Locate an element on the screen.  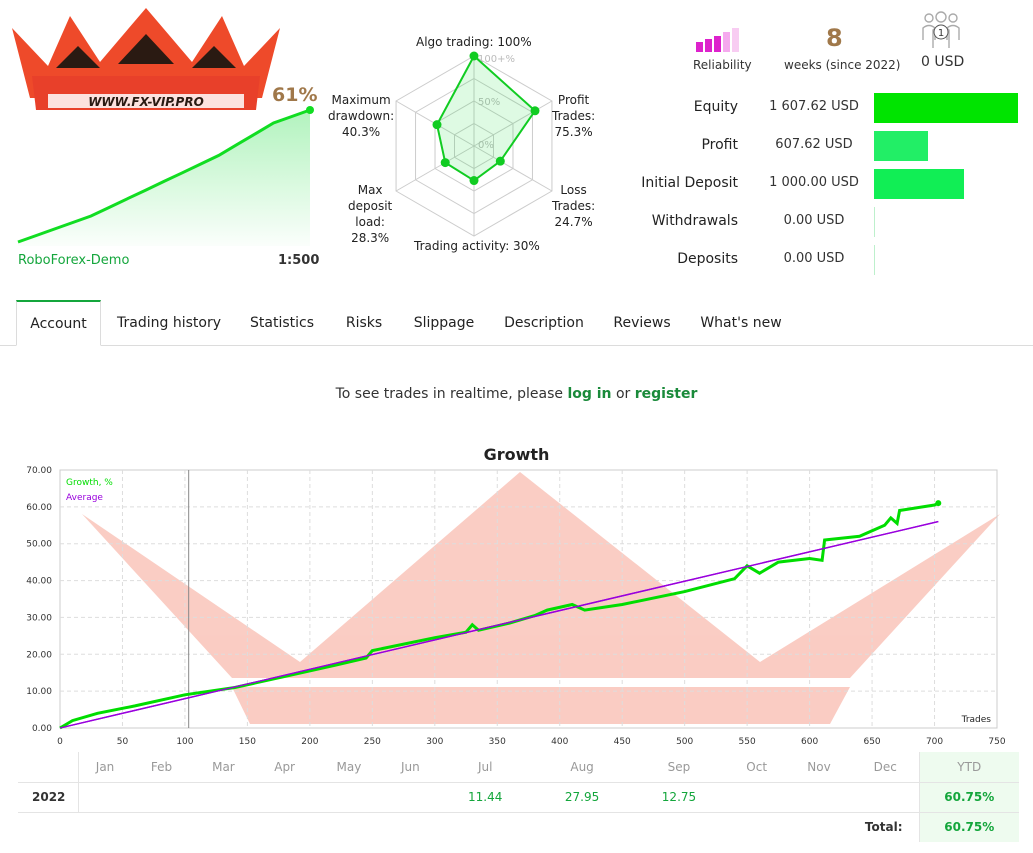
fx-vip-logo: WWW.FX-VIP.PRO is located at coordinates (146, 59).